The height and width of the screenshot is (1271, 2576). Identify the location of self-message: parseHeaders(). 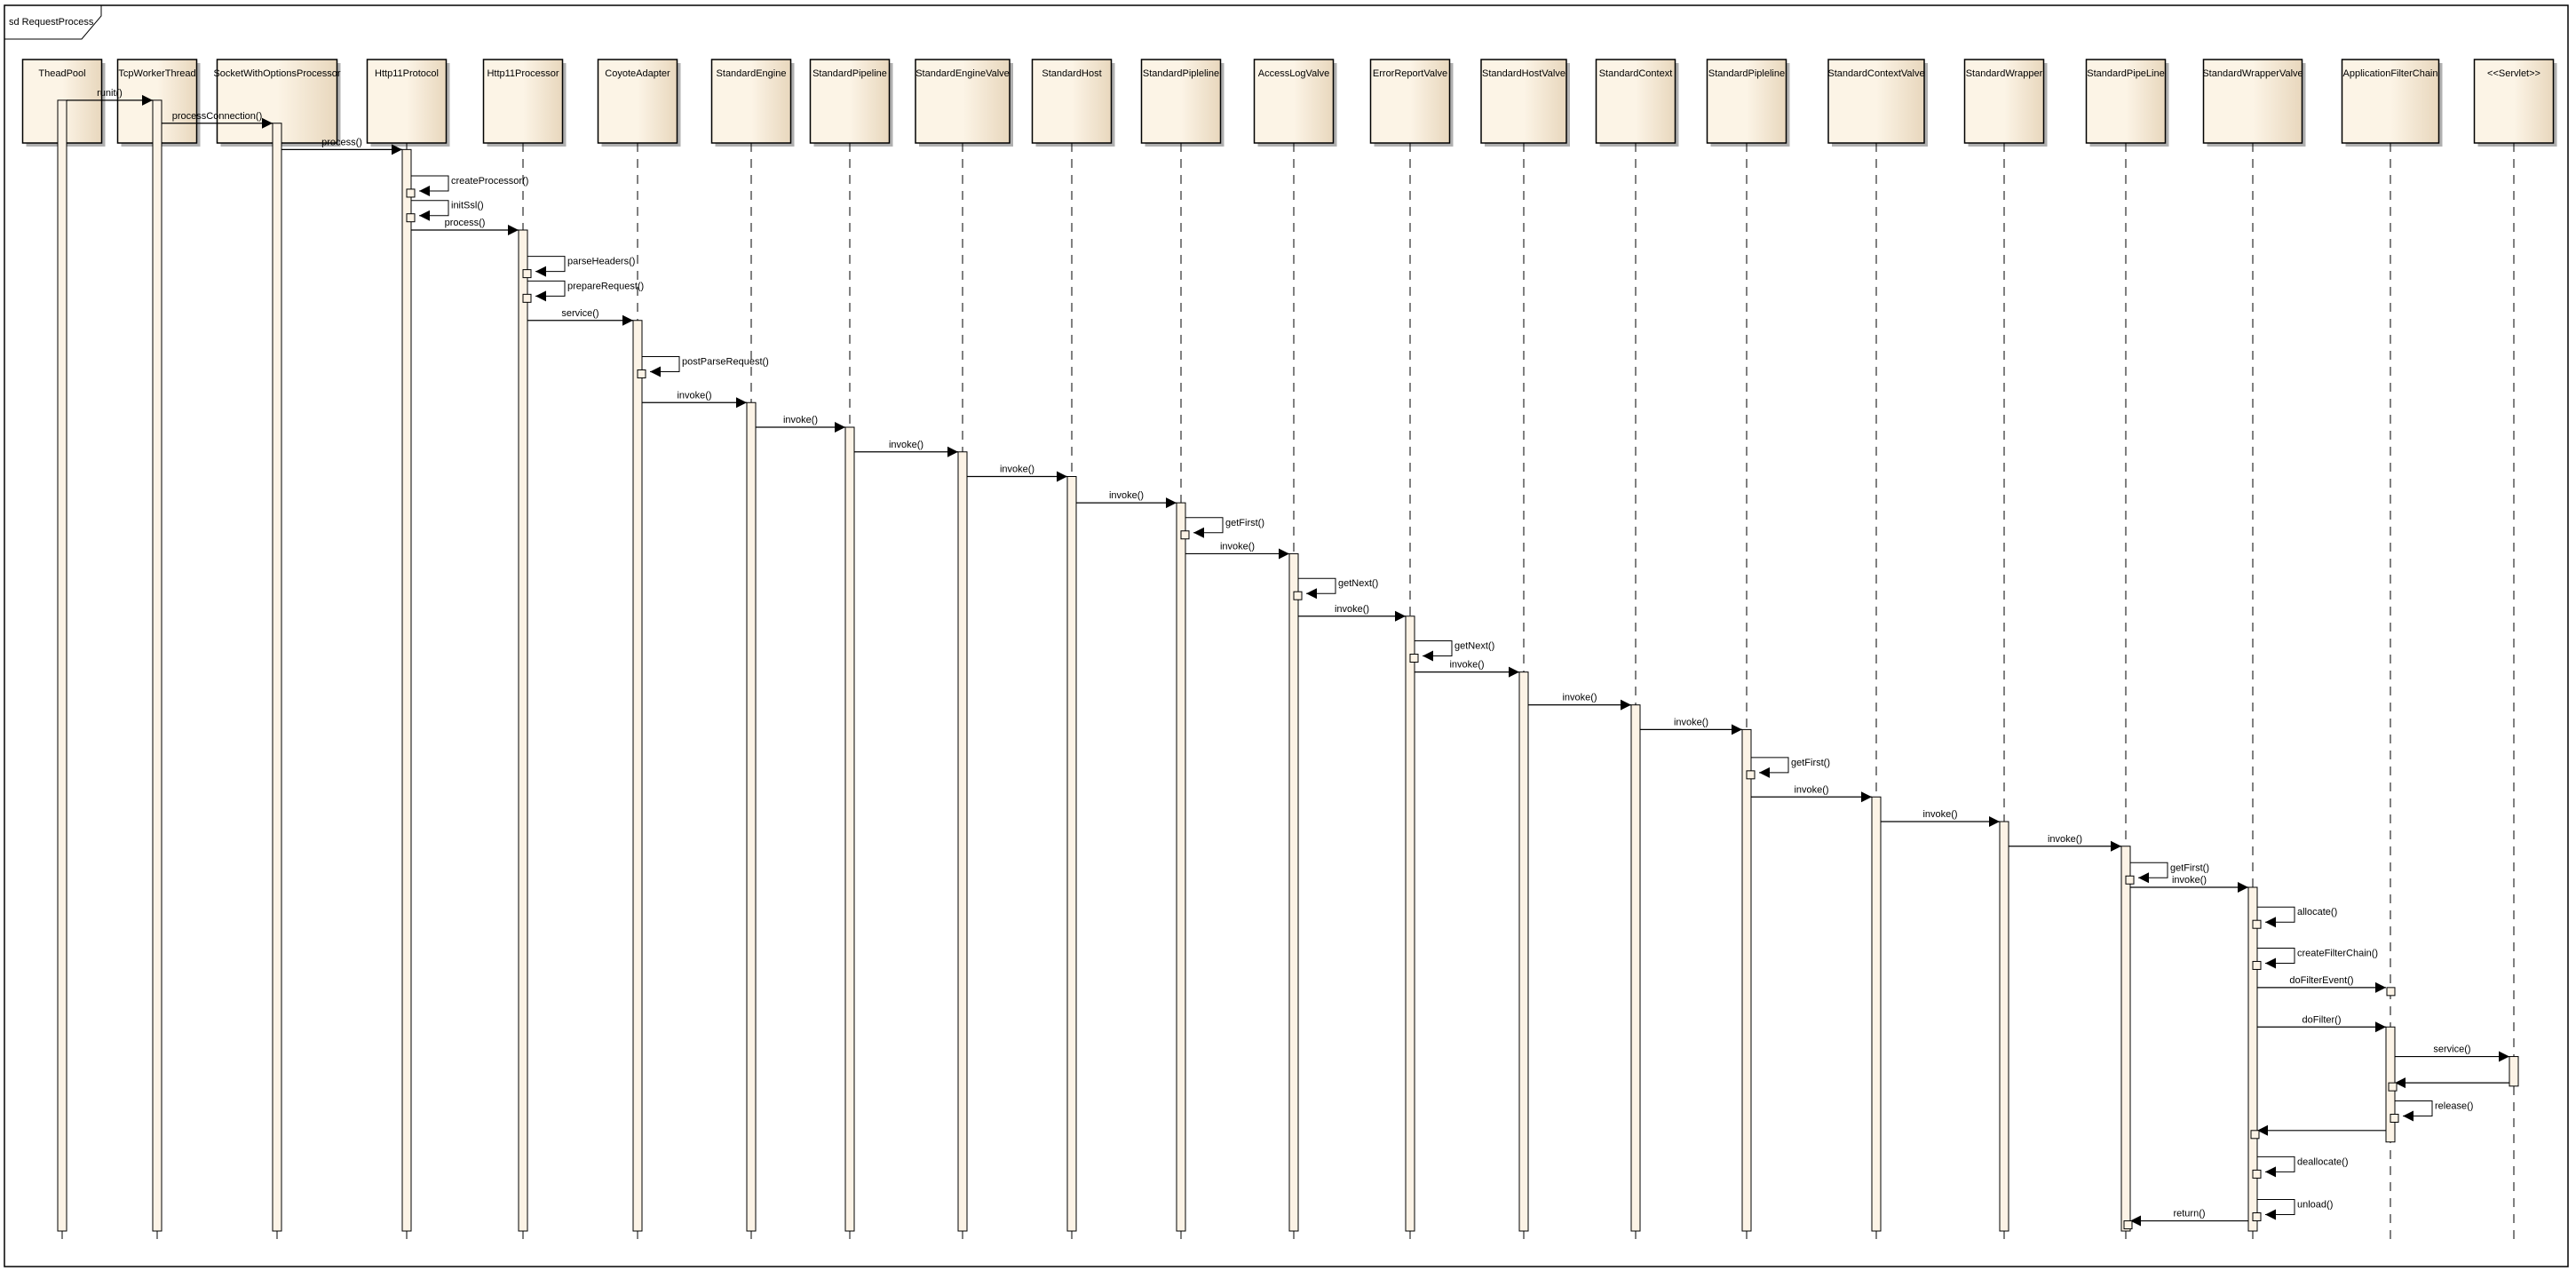
(578, 267).